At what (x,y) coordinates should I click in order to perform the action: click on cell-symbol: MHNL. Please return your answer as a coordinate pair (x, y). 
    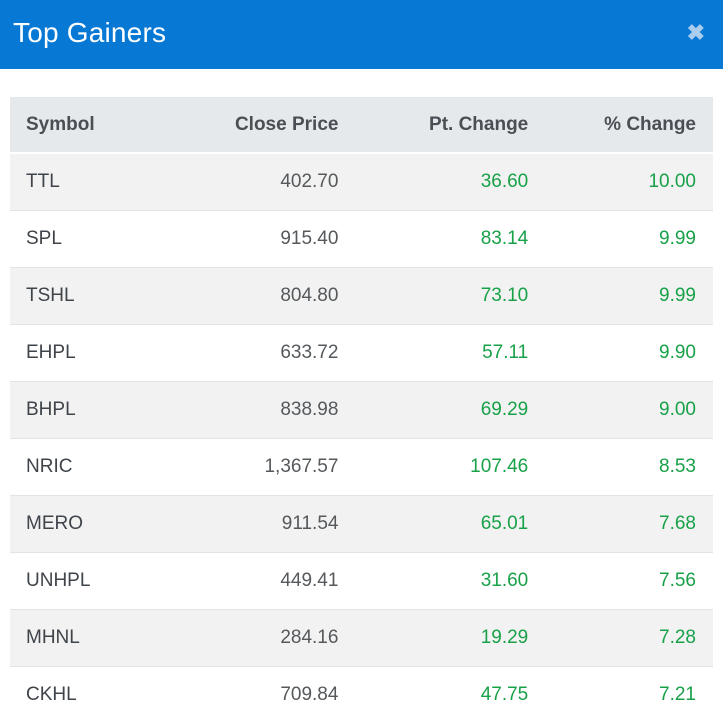
    Looking at the image, I should click on (91, 638).